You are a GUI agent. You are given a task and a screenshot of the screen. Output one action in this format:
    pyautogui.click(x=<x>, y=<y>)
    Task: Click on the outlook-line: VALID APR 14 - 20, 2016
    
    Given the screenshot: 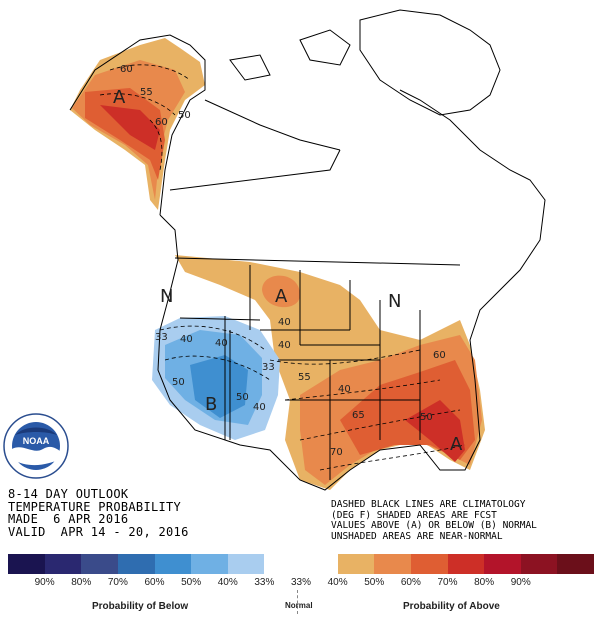 What is the action you would take?
    pyautogui.click(x=98, y=531)
    